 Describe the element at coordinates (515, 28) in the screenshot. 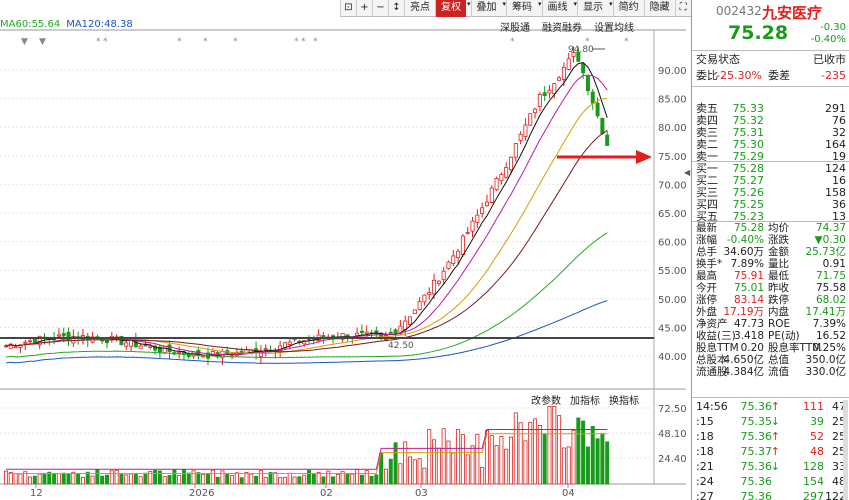

I see `chart-link-0: 深股通` at that location.